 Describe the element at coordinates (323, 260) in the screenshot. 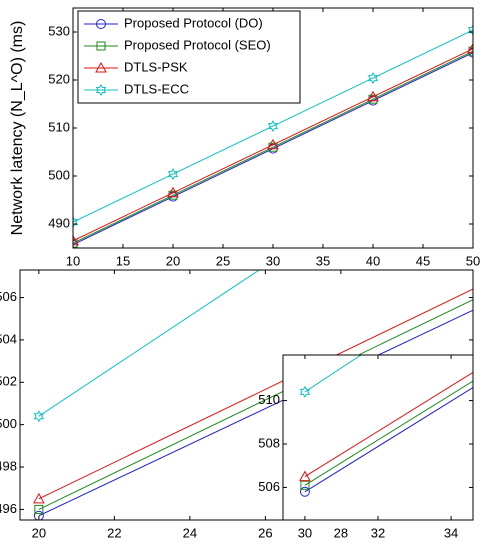

I see `x-tick-label: 35` at that location.